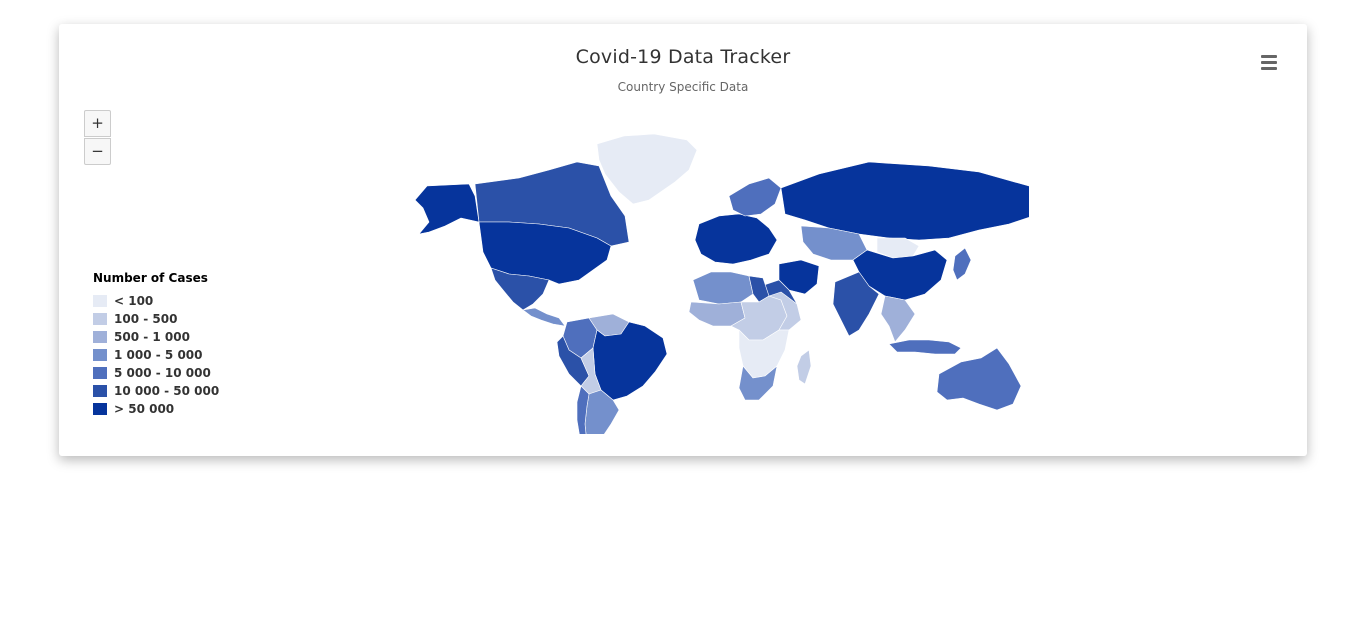  I want to click on legend-item: 10 000 - 50 000, so click(156, 391).